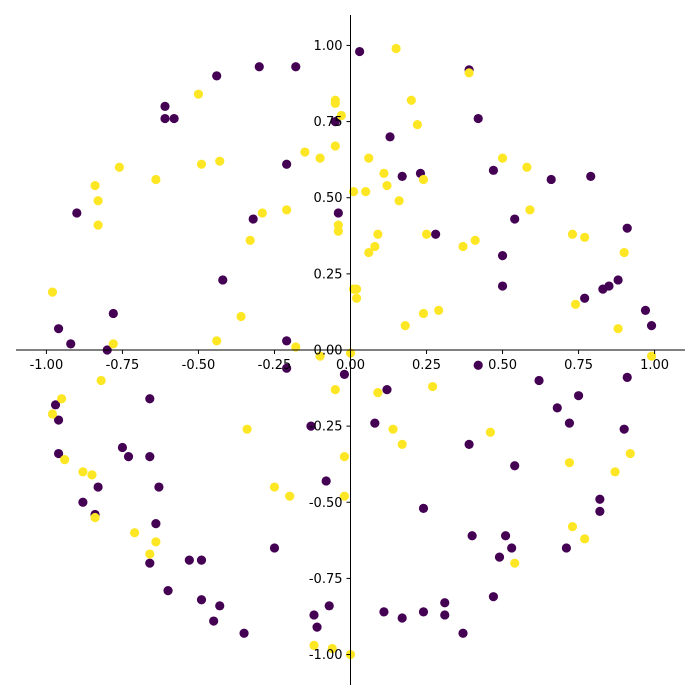  Describe the element at coordinates (328, 122) in the screenshot. I see `y-tick-label: 0.75` at that location.